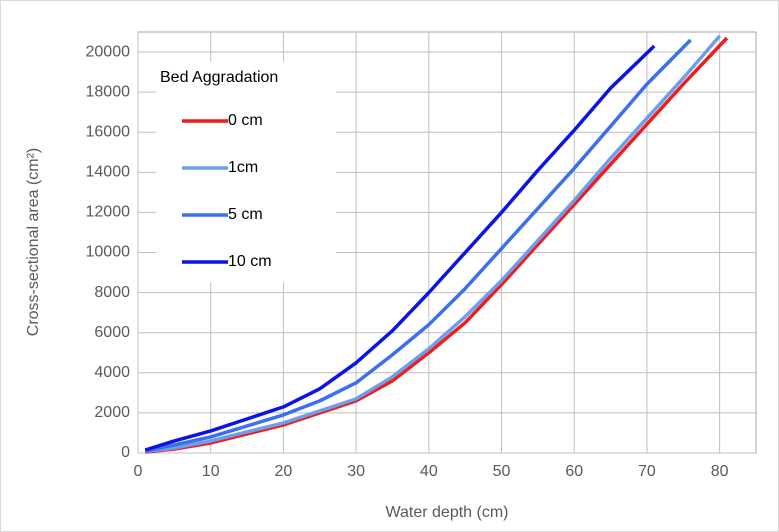 This screenshot has width=779, height=532. What do you see at coordinates (429, 471) in the screenshot?
I see `x-tick-label: 40` at bounding box center [429, 471].